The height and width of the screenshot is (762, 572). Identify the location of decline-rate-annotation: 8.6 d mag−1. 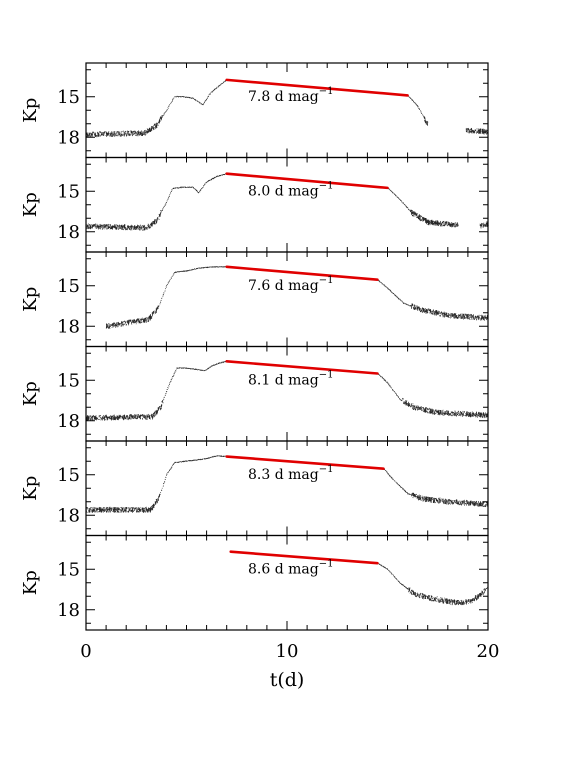
(290, 568).